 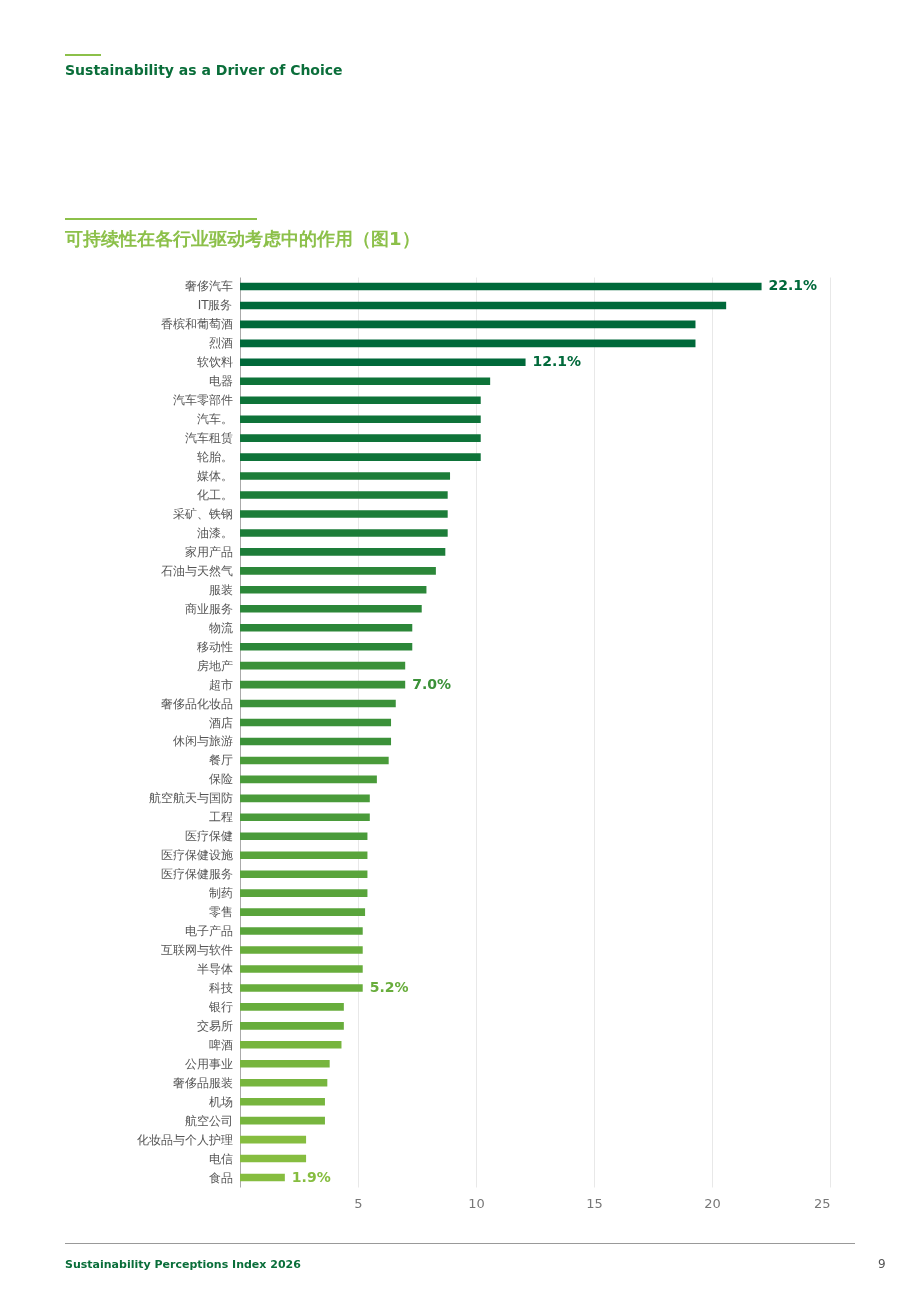 What do you see at coordinates (208, 551) in the screenshot?
I see `y-tick-label: 家用产品` at bounding box center [208, 551].